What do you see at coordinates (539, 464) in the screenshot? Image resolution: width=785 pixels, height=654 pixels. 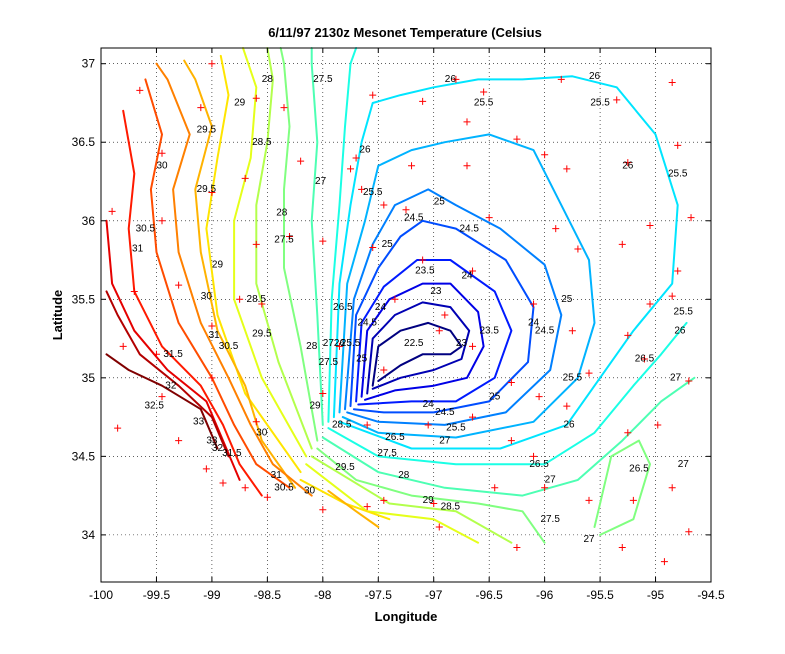 I see `contour-label: 26.5` at bounding box center [539, 464].